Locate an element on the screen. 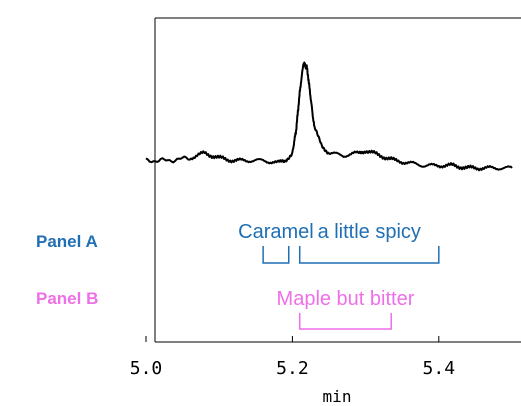 This screenshot has height=406, width=521. x-axis-label: min is located at coordinates (337, 396).